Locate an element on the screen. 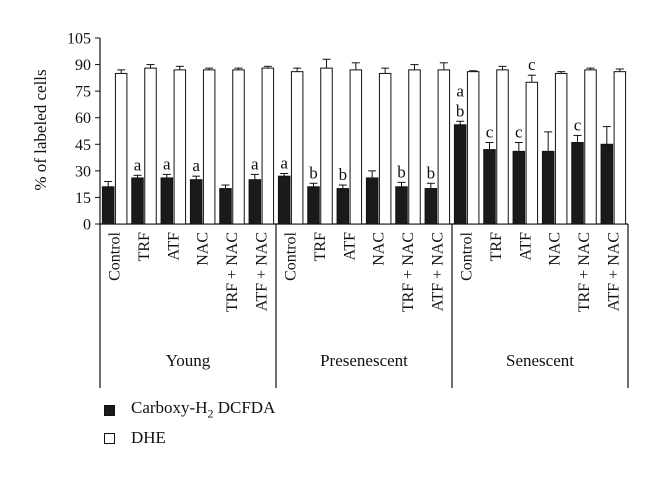 This screenshot has width=660, height=477. legend: Carboxy-H2 DCFDA DHE is located at coordinates (189, 424).